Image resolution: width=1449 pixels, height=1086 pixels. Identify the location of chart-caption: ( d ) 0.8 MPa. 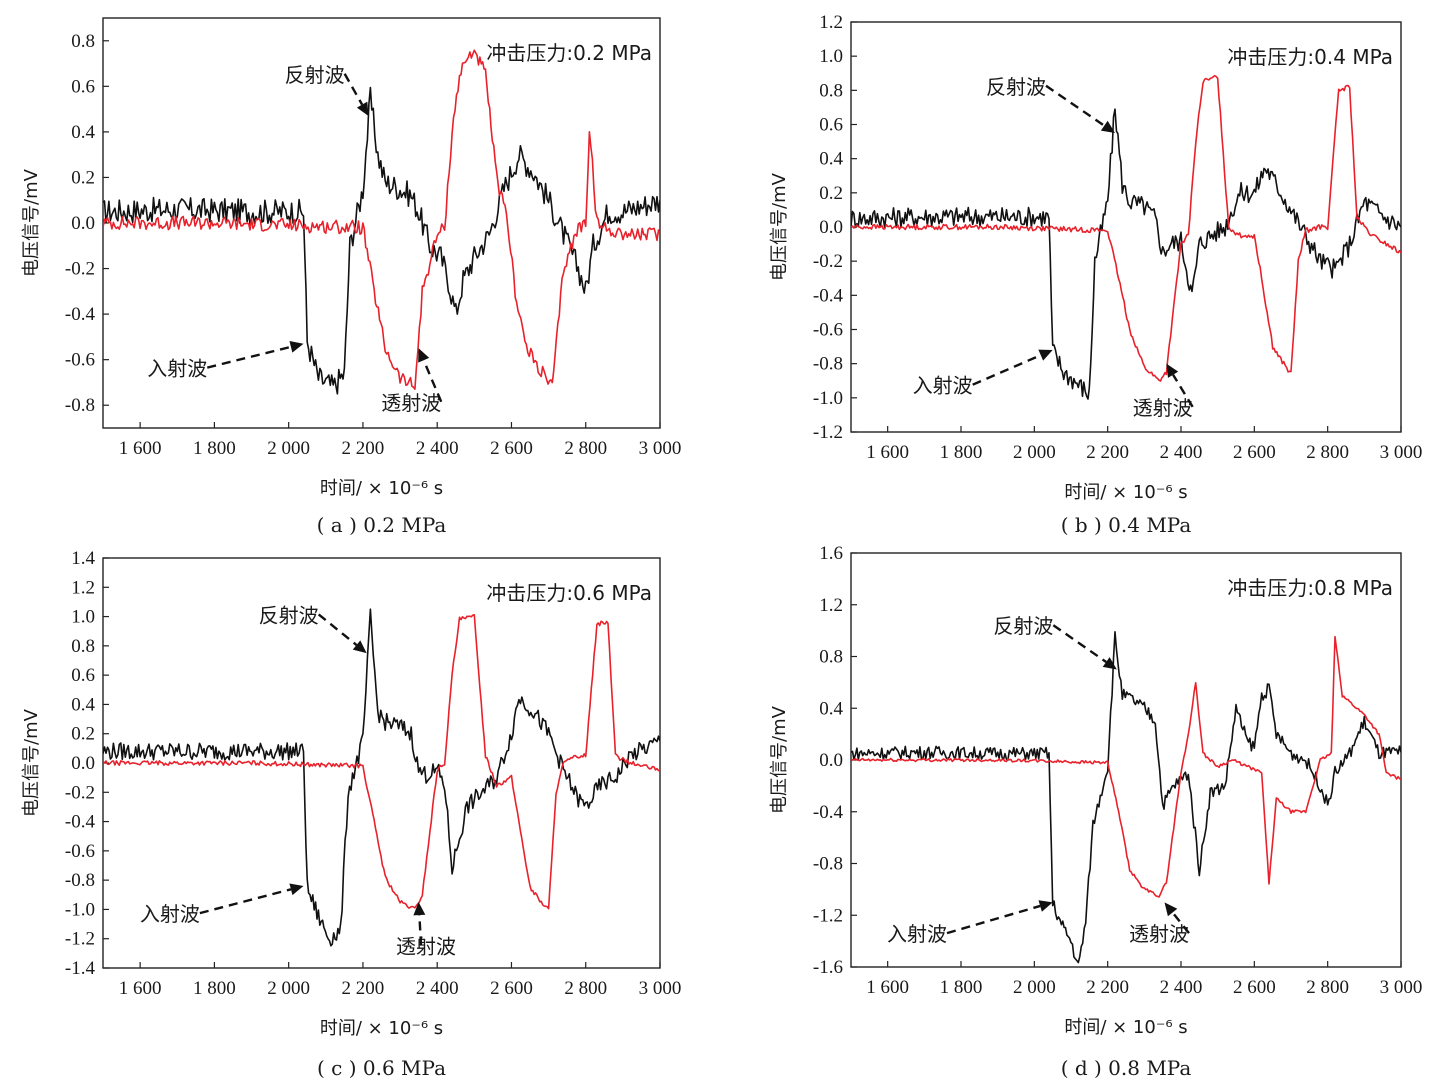
(1126, 1068).